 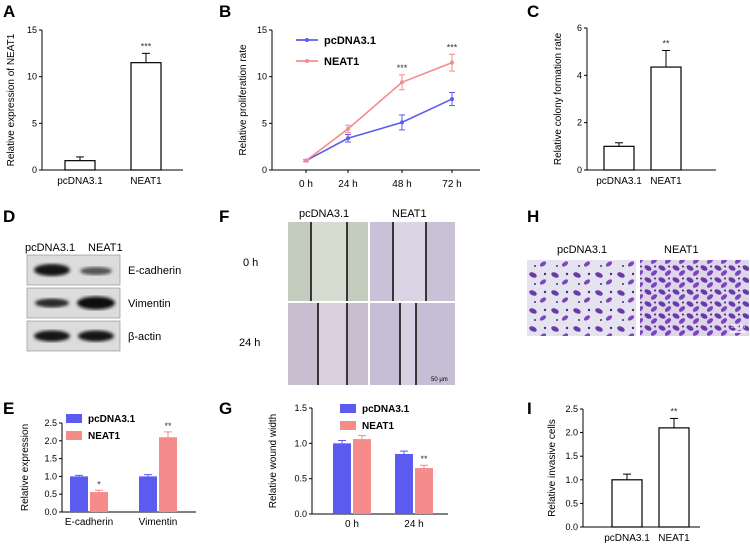 What do you see at coordinates (8, 408) in the screenshot?
I see `panel-letter-e: E` at bounding box center [8, 408].